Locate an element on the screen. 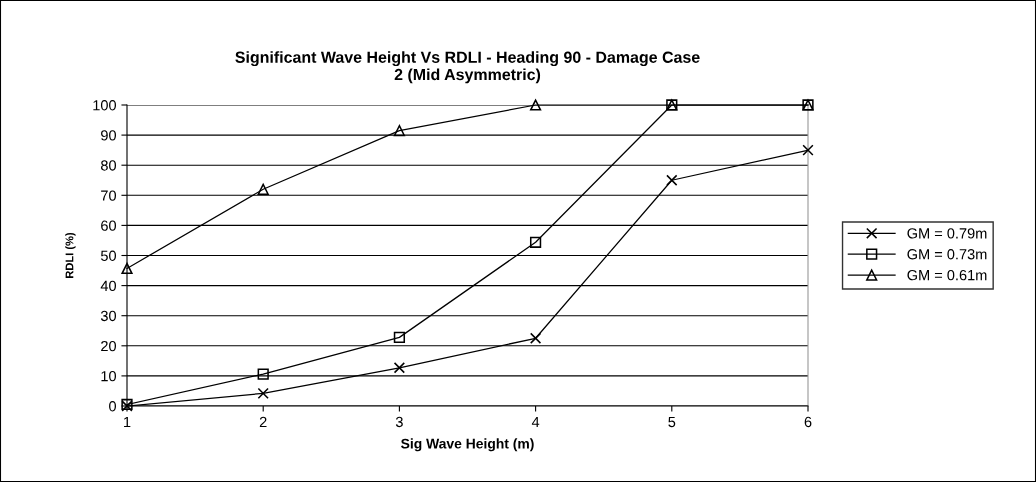  y-axis-title: RDLI (%) is located at coordinates (70, 255).